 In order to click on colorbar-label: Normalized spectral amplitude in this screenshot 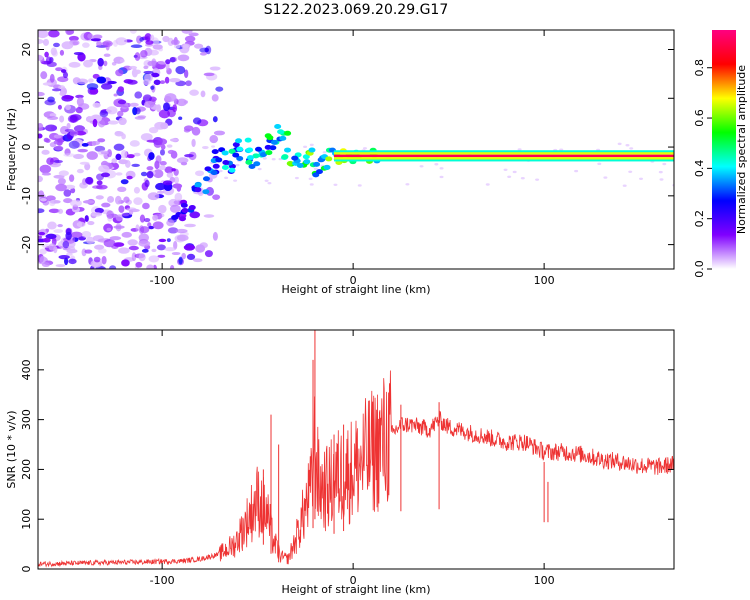, I will do `click(741, 149)`.